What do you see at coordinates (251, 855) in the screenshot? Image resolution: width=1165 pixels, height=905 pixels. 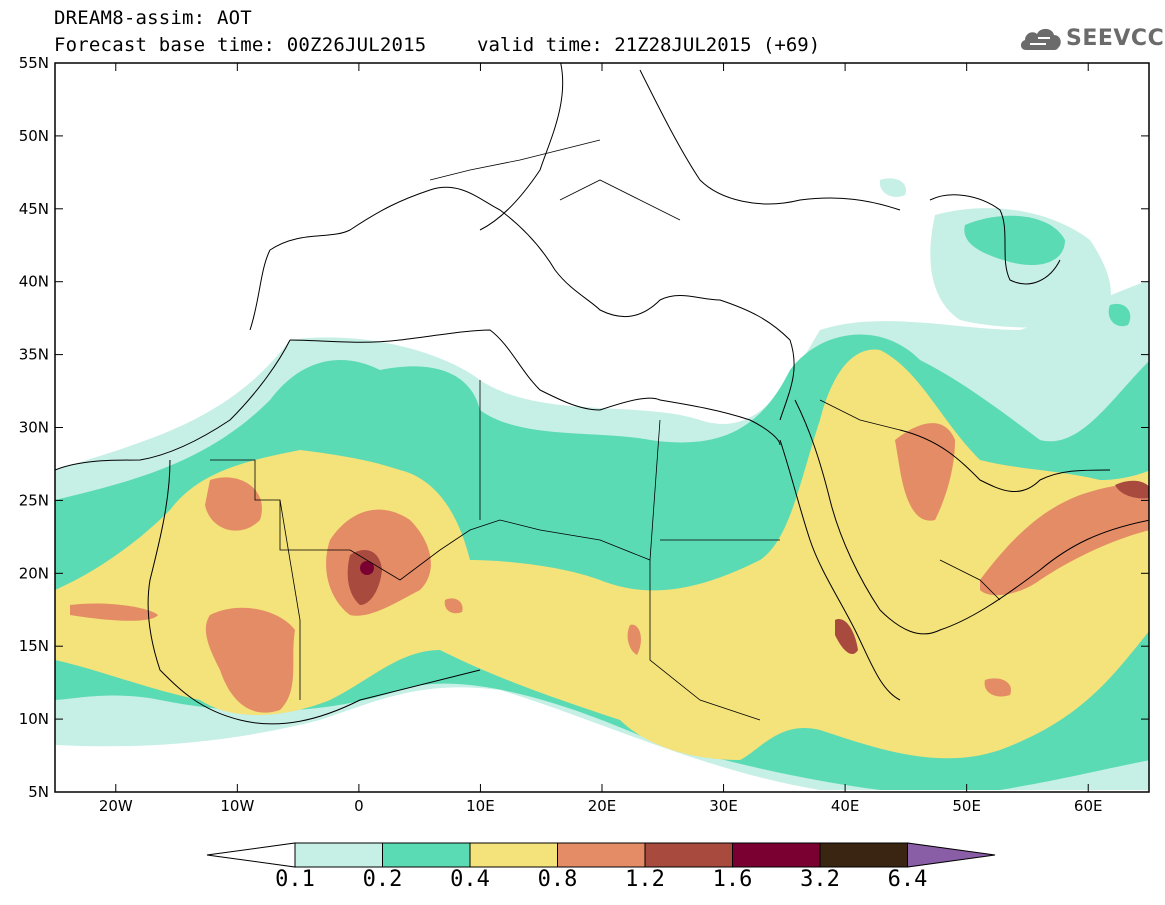 I see `colorbar-under-arrow` at bounding box center [251, 855].